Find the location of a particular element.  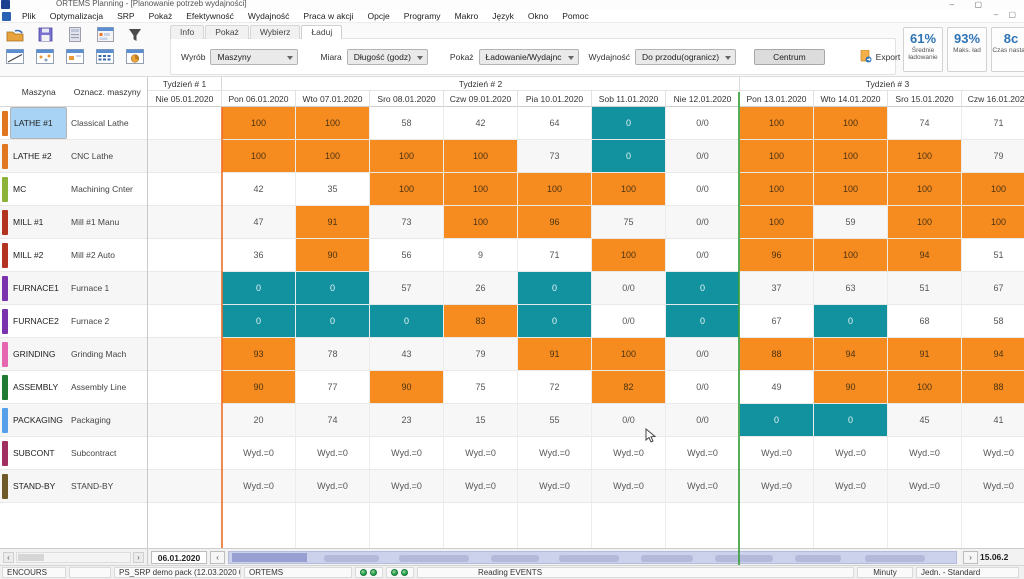

day-header: Sro 08.01.2020 is located at coordinates (407, 99).